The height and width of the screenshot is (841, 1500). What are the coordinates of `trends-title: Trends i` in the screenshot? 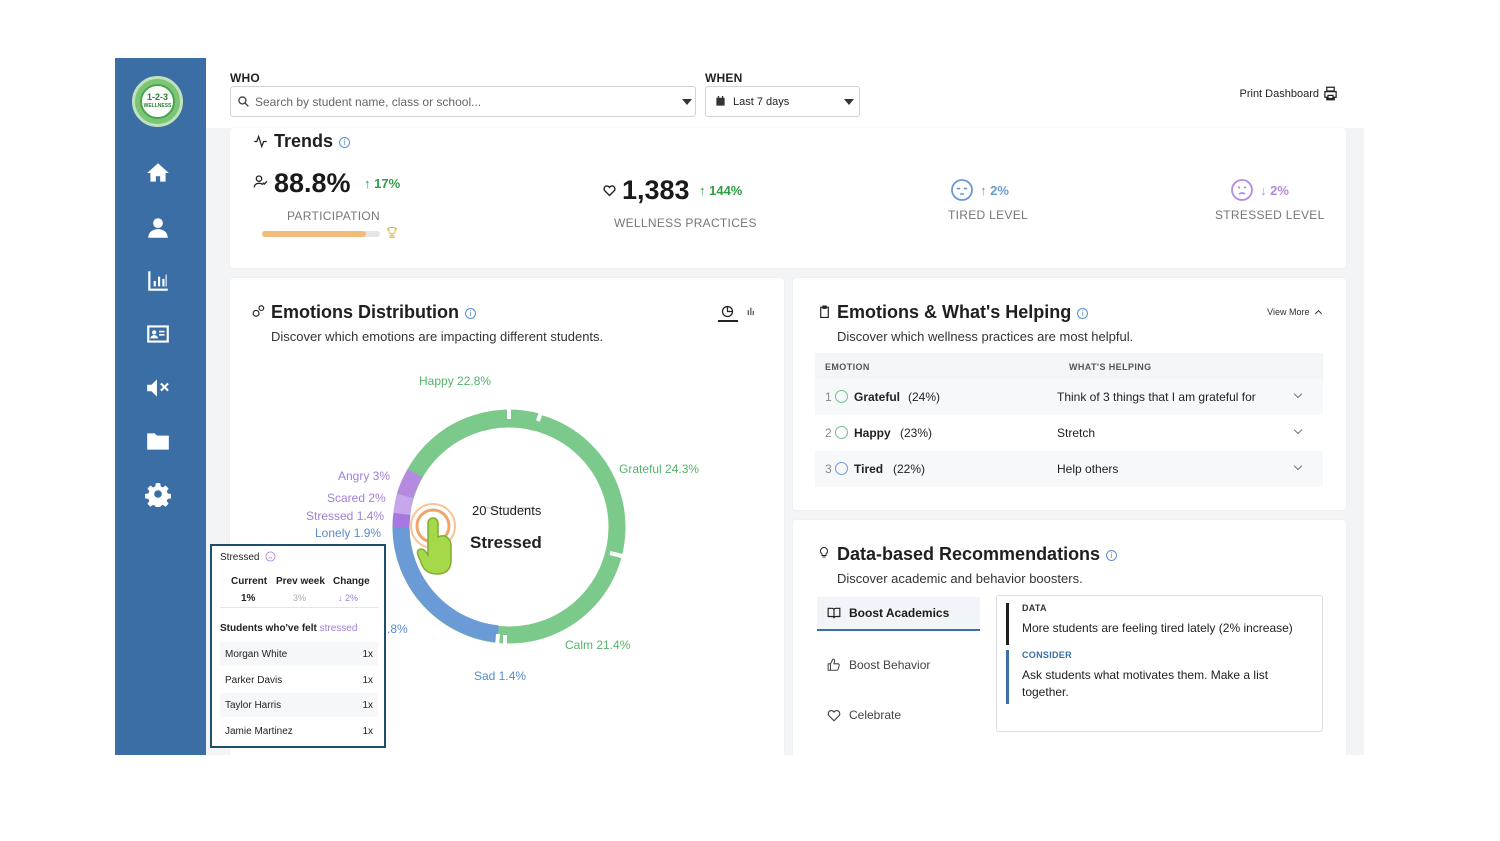 It's located at (312, 141).